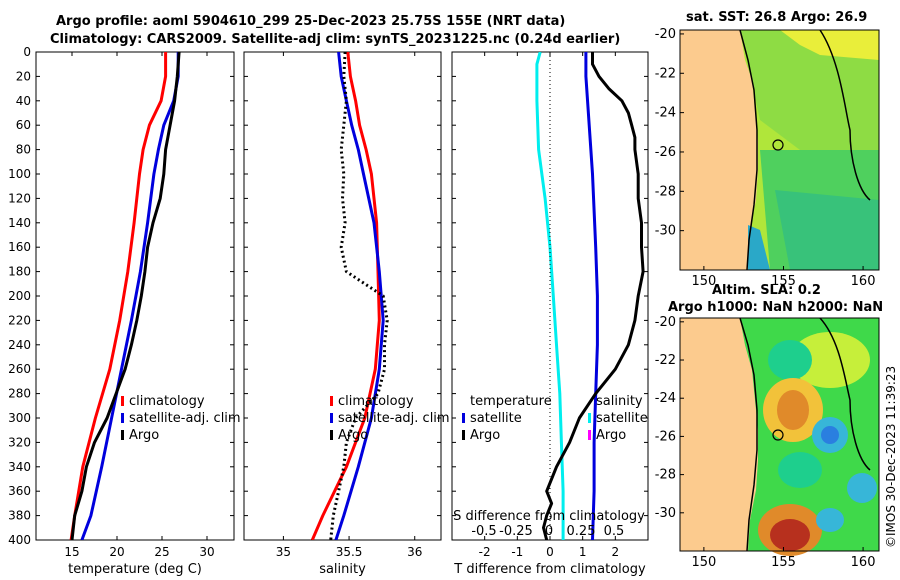 This screenshot has width=900, height=580. I want to click on depth-tick-label: 60, so click(23, 125).